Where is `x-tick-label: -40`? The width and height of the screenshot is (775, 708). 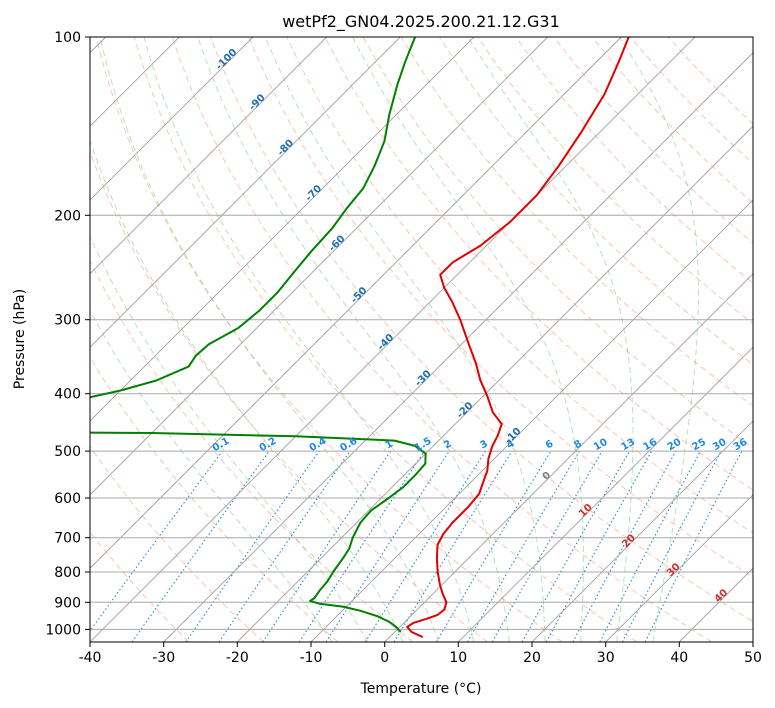 x-tick-label: -40 is located at coordinates (90, 658).